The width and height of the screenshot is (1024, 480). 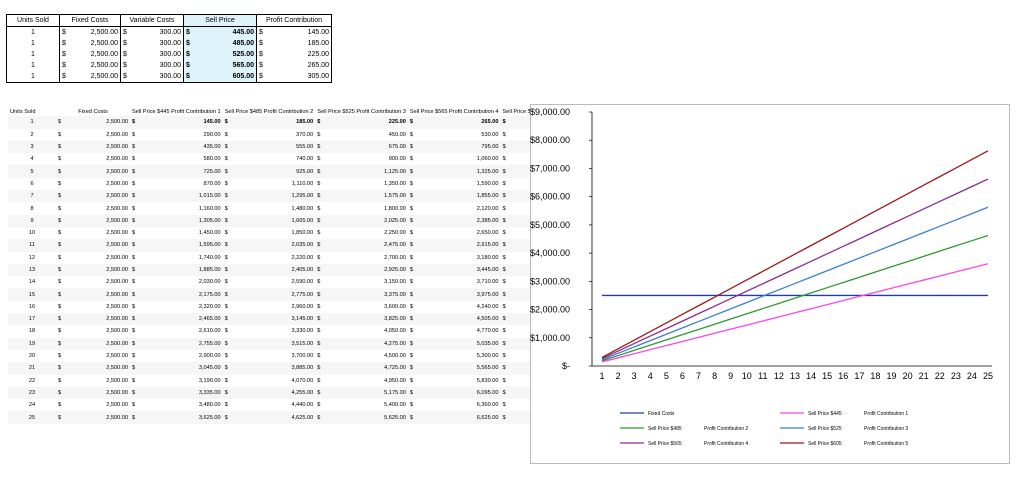 What do you see at coordinates (209, 368) in the screenshot?
I see `cell-value: 3,045.00` at bounding box center [209, 368].